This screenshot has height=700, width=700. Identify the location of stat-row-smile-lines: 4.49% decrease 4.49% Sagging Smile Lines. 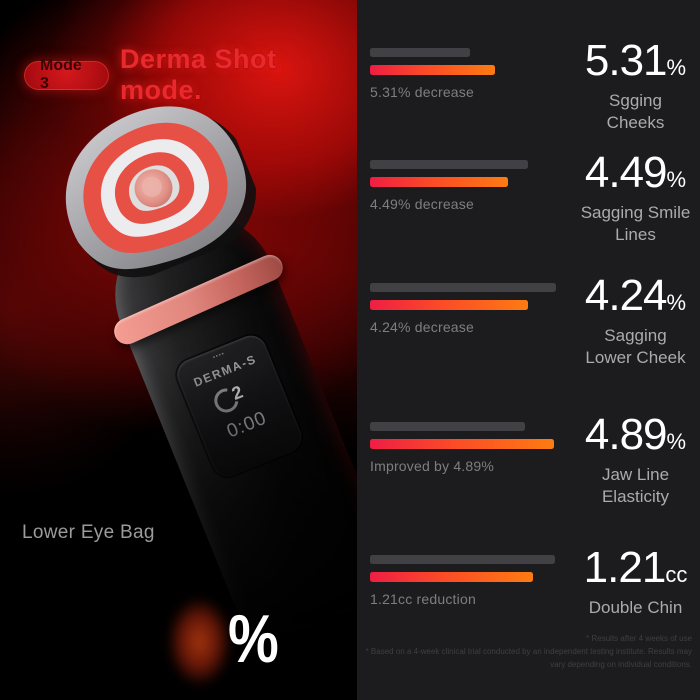
(531, 197).